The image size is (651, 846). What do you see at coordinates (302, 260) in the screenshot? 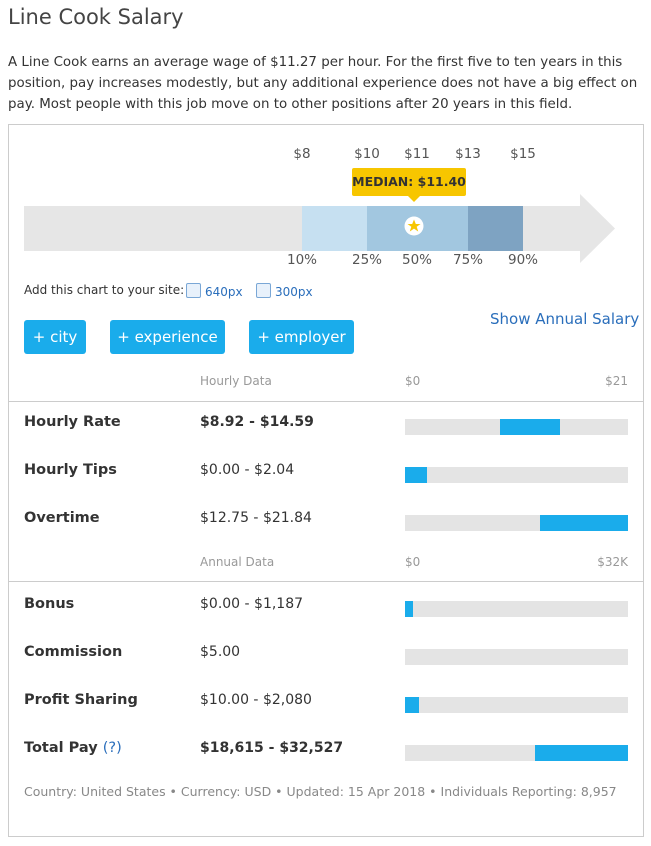
I see `percentile-label: 10%` at bounding box center [302, 260].